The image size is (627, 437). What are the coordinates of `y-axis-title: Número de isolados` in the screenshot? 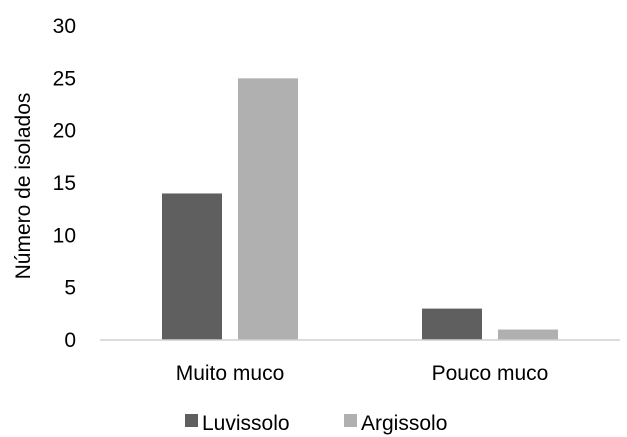 It's located at (23, 186).